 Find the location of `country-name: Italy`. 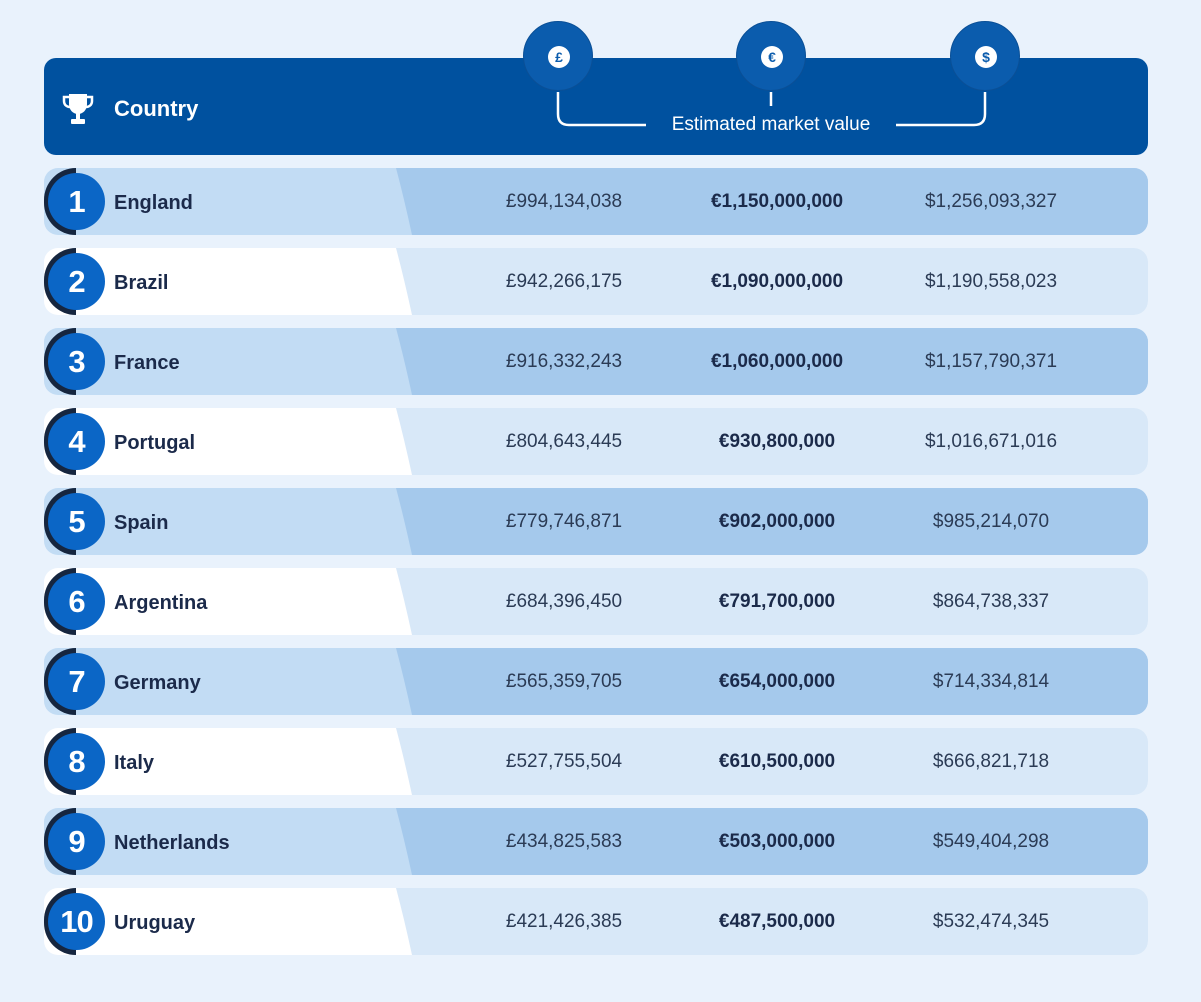

country-name: Italy is located at coordinates (134, 763).